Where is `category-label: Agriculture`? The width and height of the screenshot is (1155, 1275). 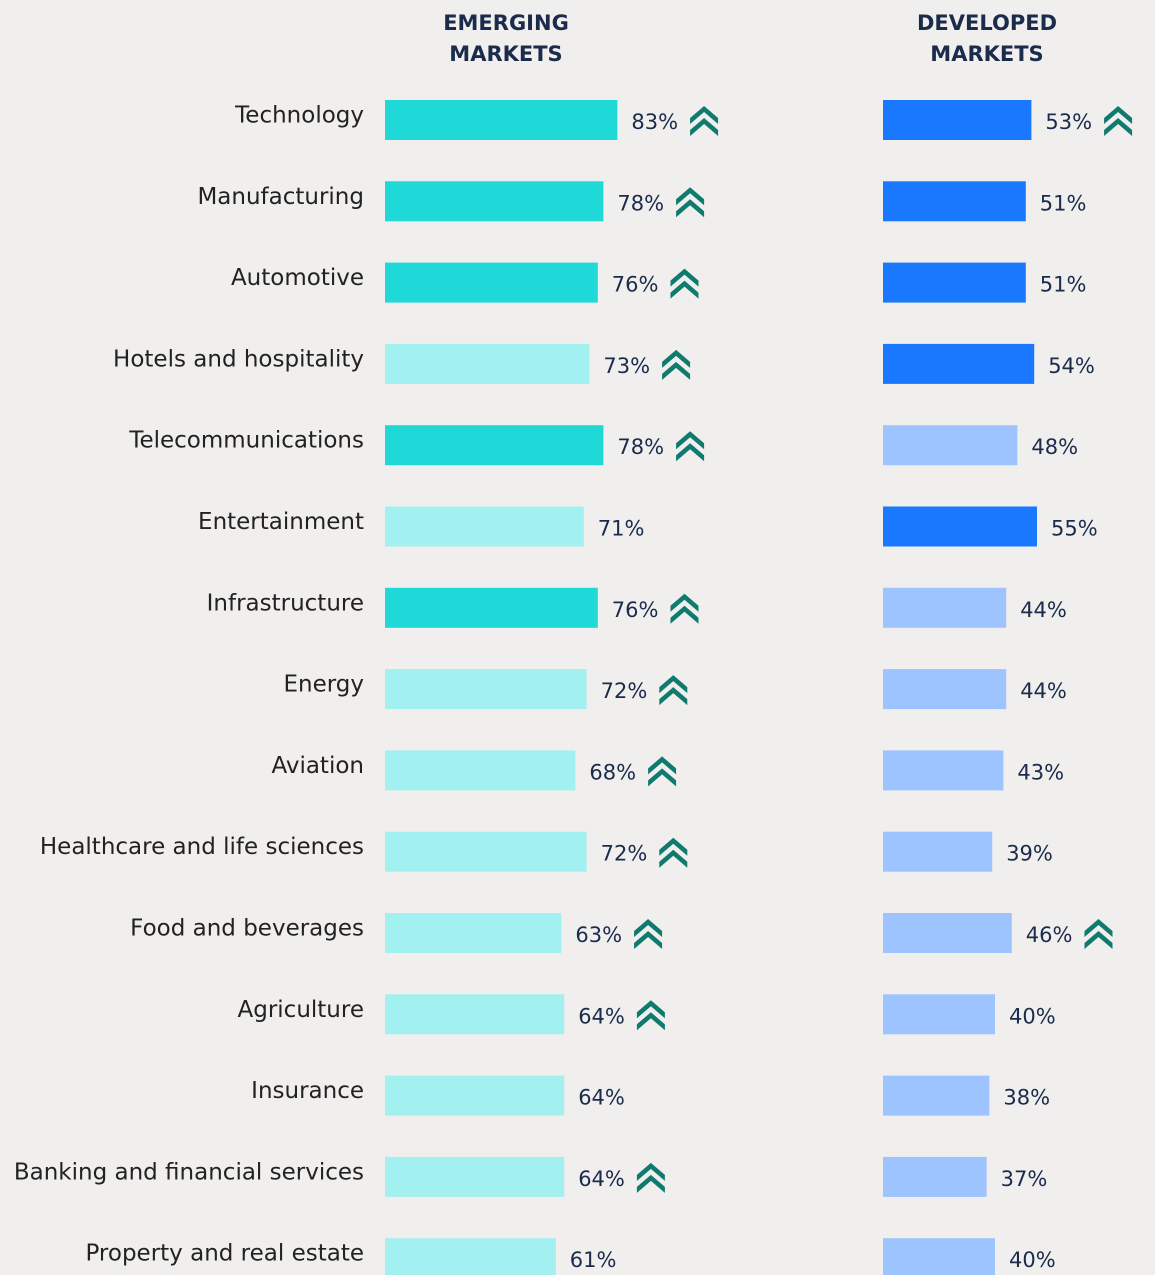
category-label: Agriculture is located at coordinates (301, 1010).